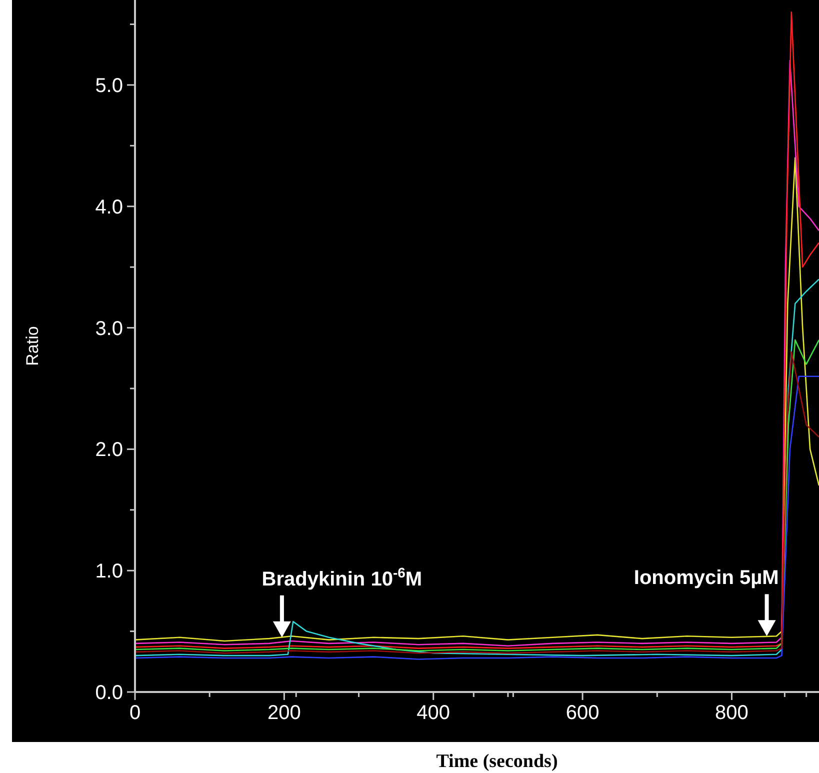 The height and width of the screenshot is (773, 819). What do you see at coordinates (342, 577) in the screenshot?
I see `annotation: Bradykinin 10$^{-6}$M` at bounding box center [342, 577].